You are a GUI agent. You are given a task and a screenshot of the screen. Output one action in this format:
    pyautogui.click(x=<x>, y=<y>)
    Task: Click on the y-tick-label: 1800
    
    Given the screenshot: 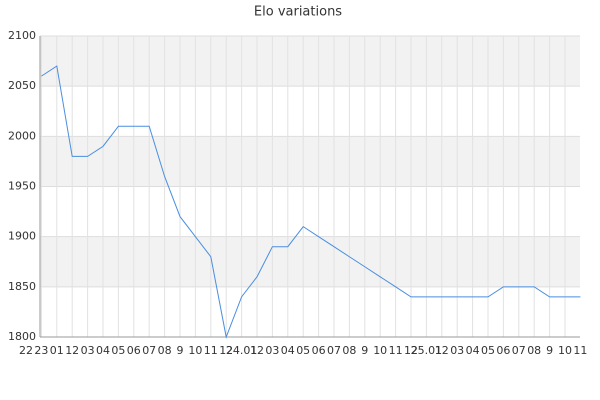 What is the action you would take?
    pyautogui.click(x=22, y=336)
    